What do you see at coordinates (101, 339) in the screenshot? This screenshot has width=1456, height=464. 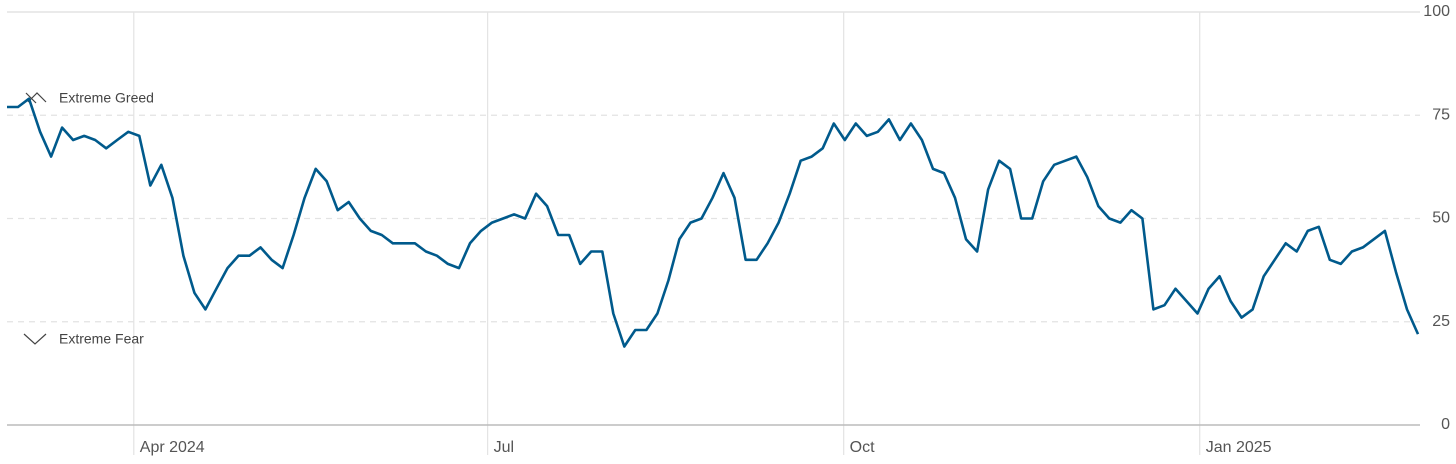 I see `annotation: Extreme Fear` at bounding box center [101, 339].